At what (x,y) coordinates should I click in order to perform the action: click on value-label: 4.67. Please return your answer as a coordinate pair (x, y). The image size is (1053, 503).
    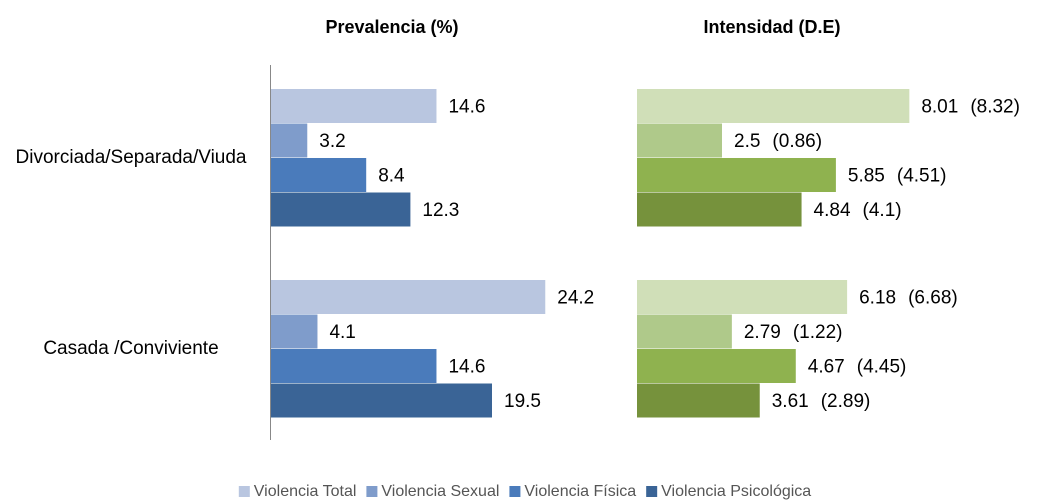
    Looking at the image, I should click on (826, 366).